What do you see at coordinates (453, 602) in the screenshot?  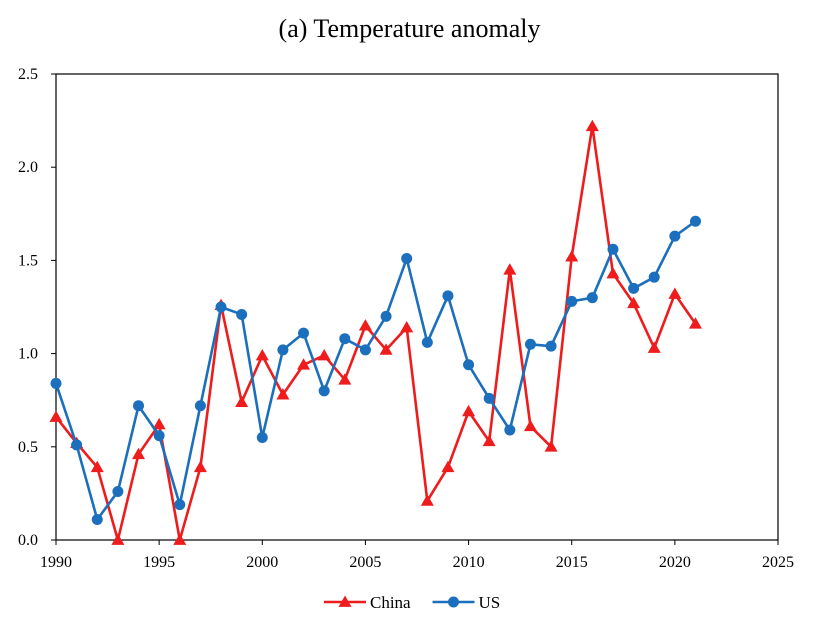 I see `legend-marker-us` at bounding box center [453, 602].